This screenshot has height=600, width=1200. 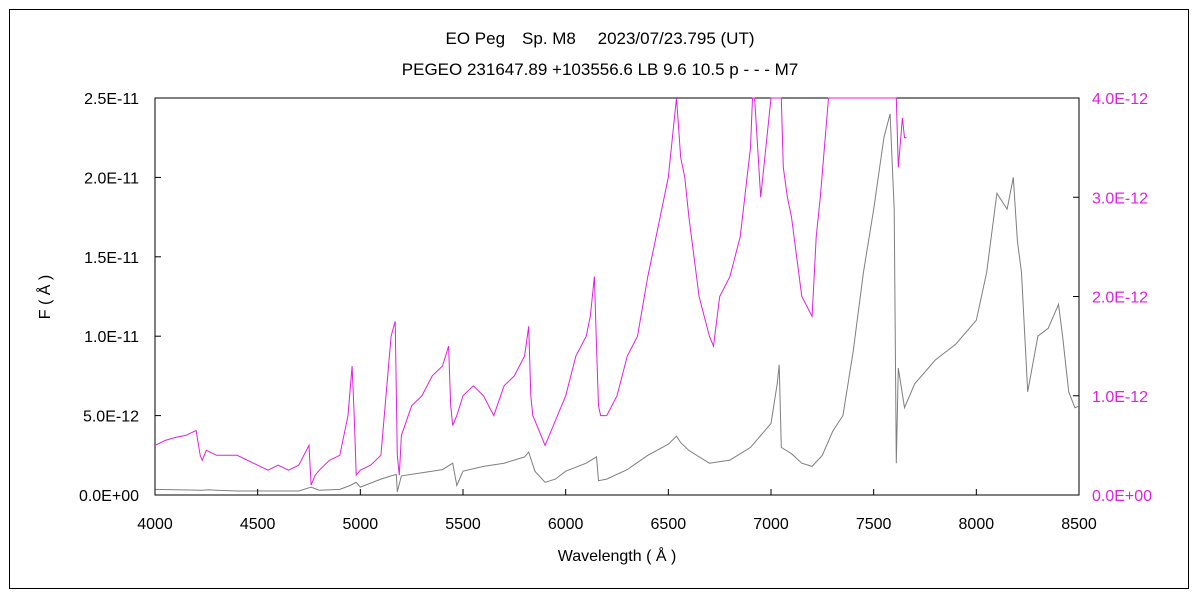 What do you see at coordinates (463, 524) in the screenshot?
I see `x-tick-label: 5500` at bounding box center [463, 524].